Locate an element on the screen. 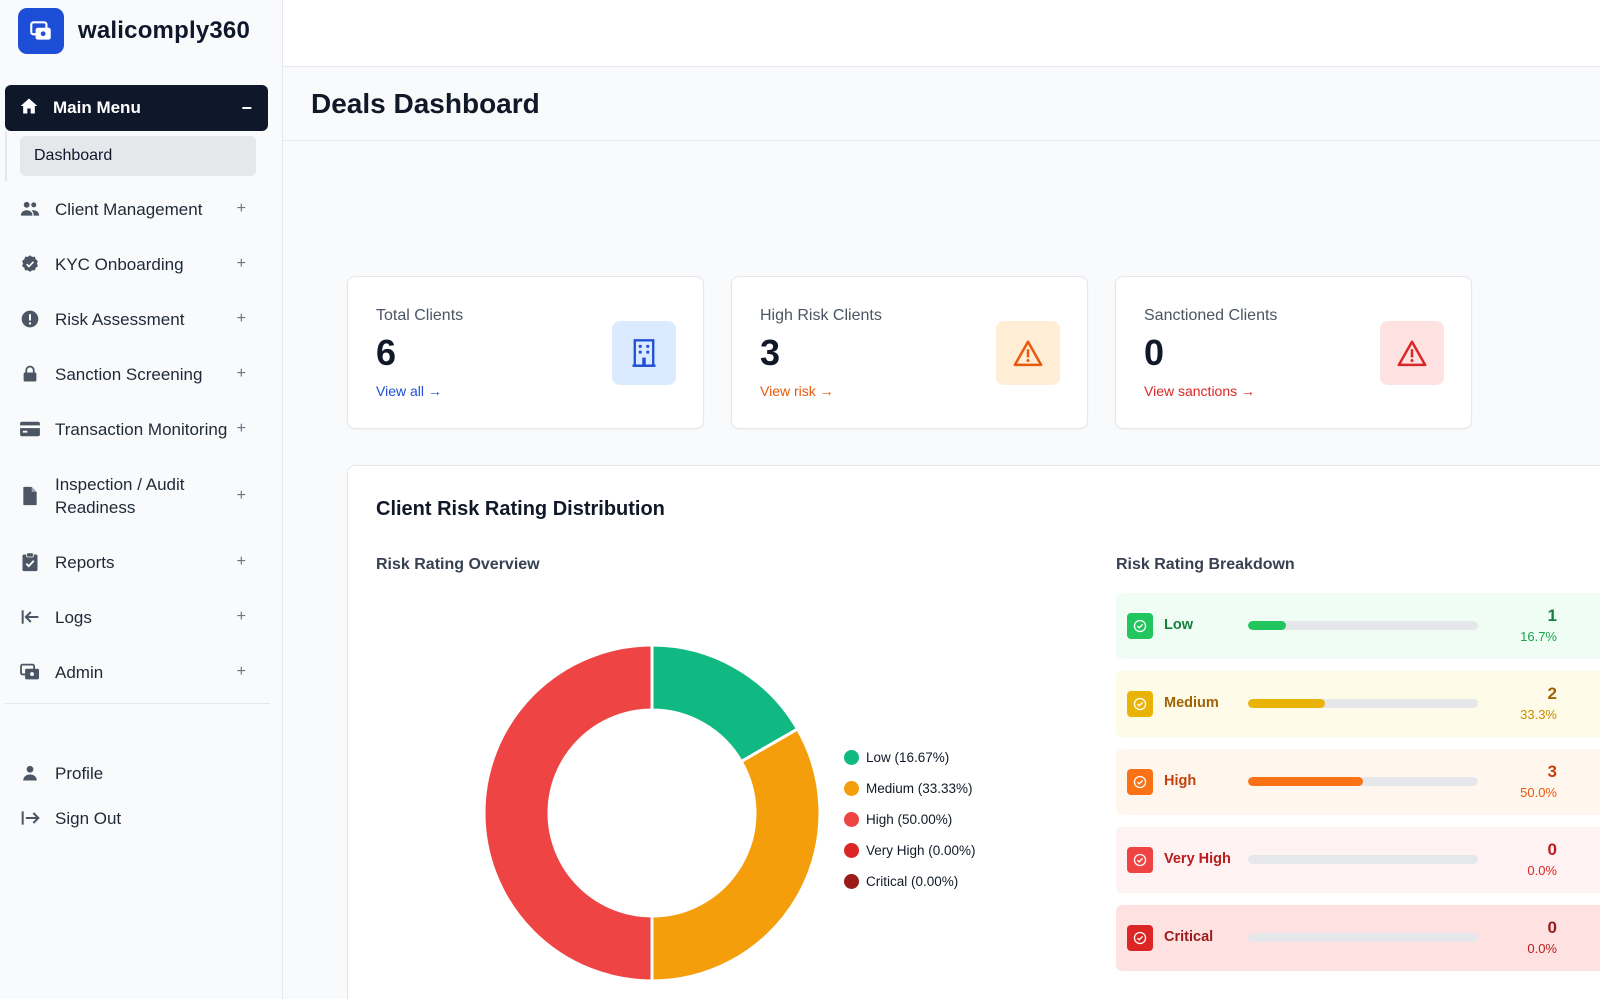 The width and height of the screenshot is (1600, 999). sidebar-item-label: Risk Assessment is located at coordinates (120, 319).